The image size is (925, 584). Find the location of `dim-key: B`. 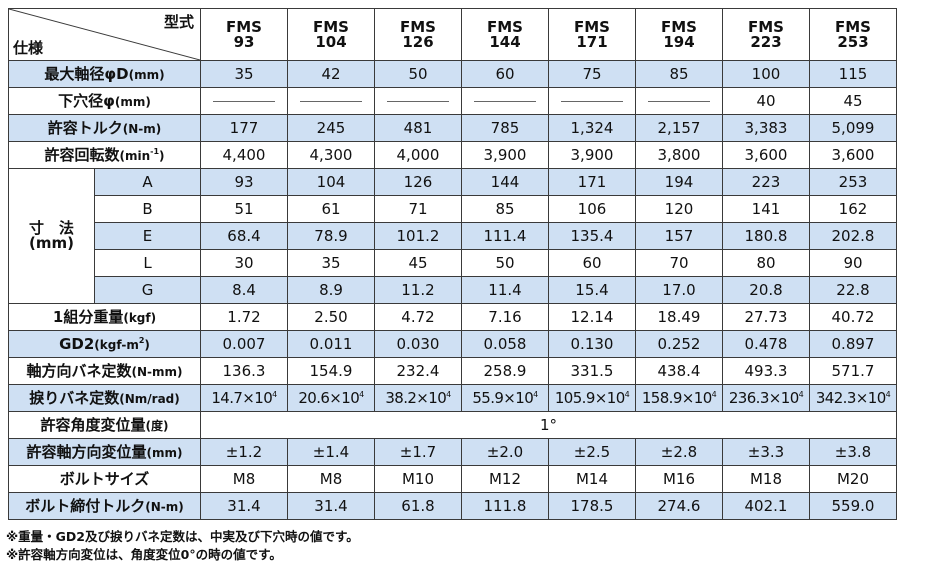

dim-key: B is located at coordinates (147, 209).